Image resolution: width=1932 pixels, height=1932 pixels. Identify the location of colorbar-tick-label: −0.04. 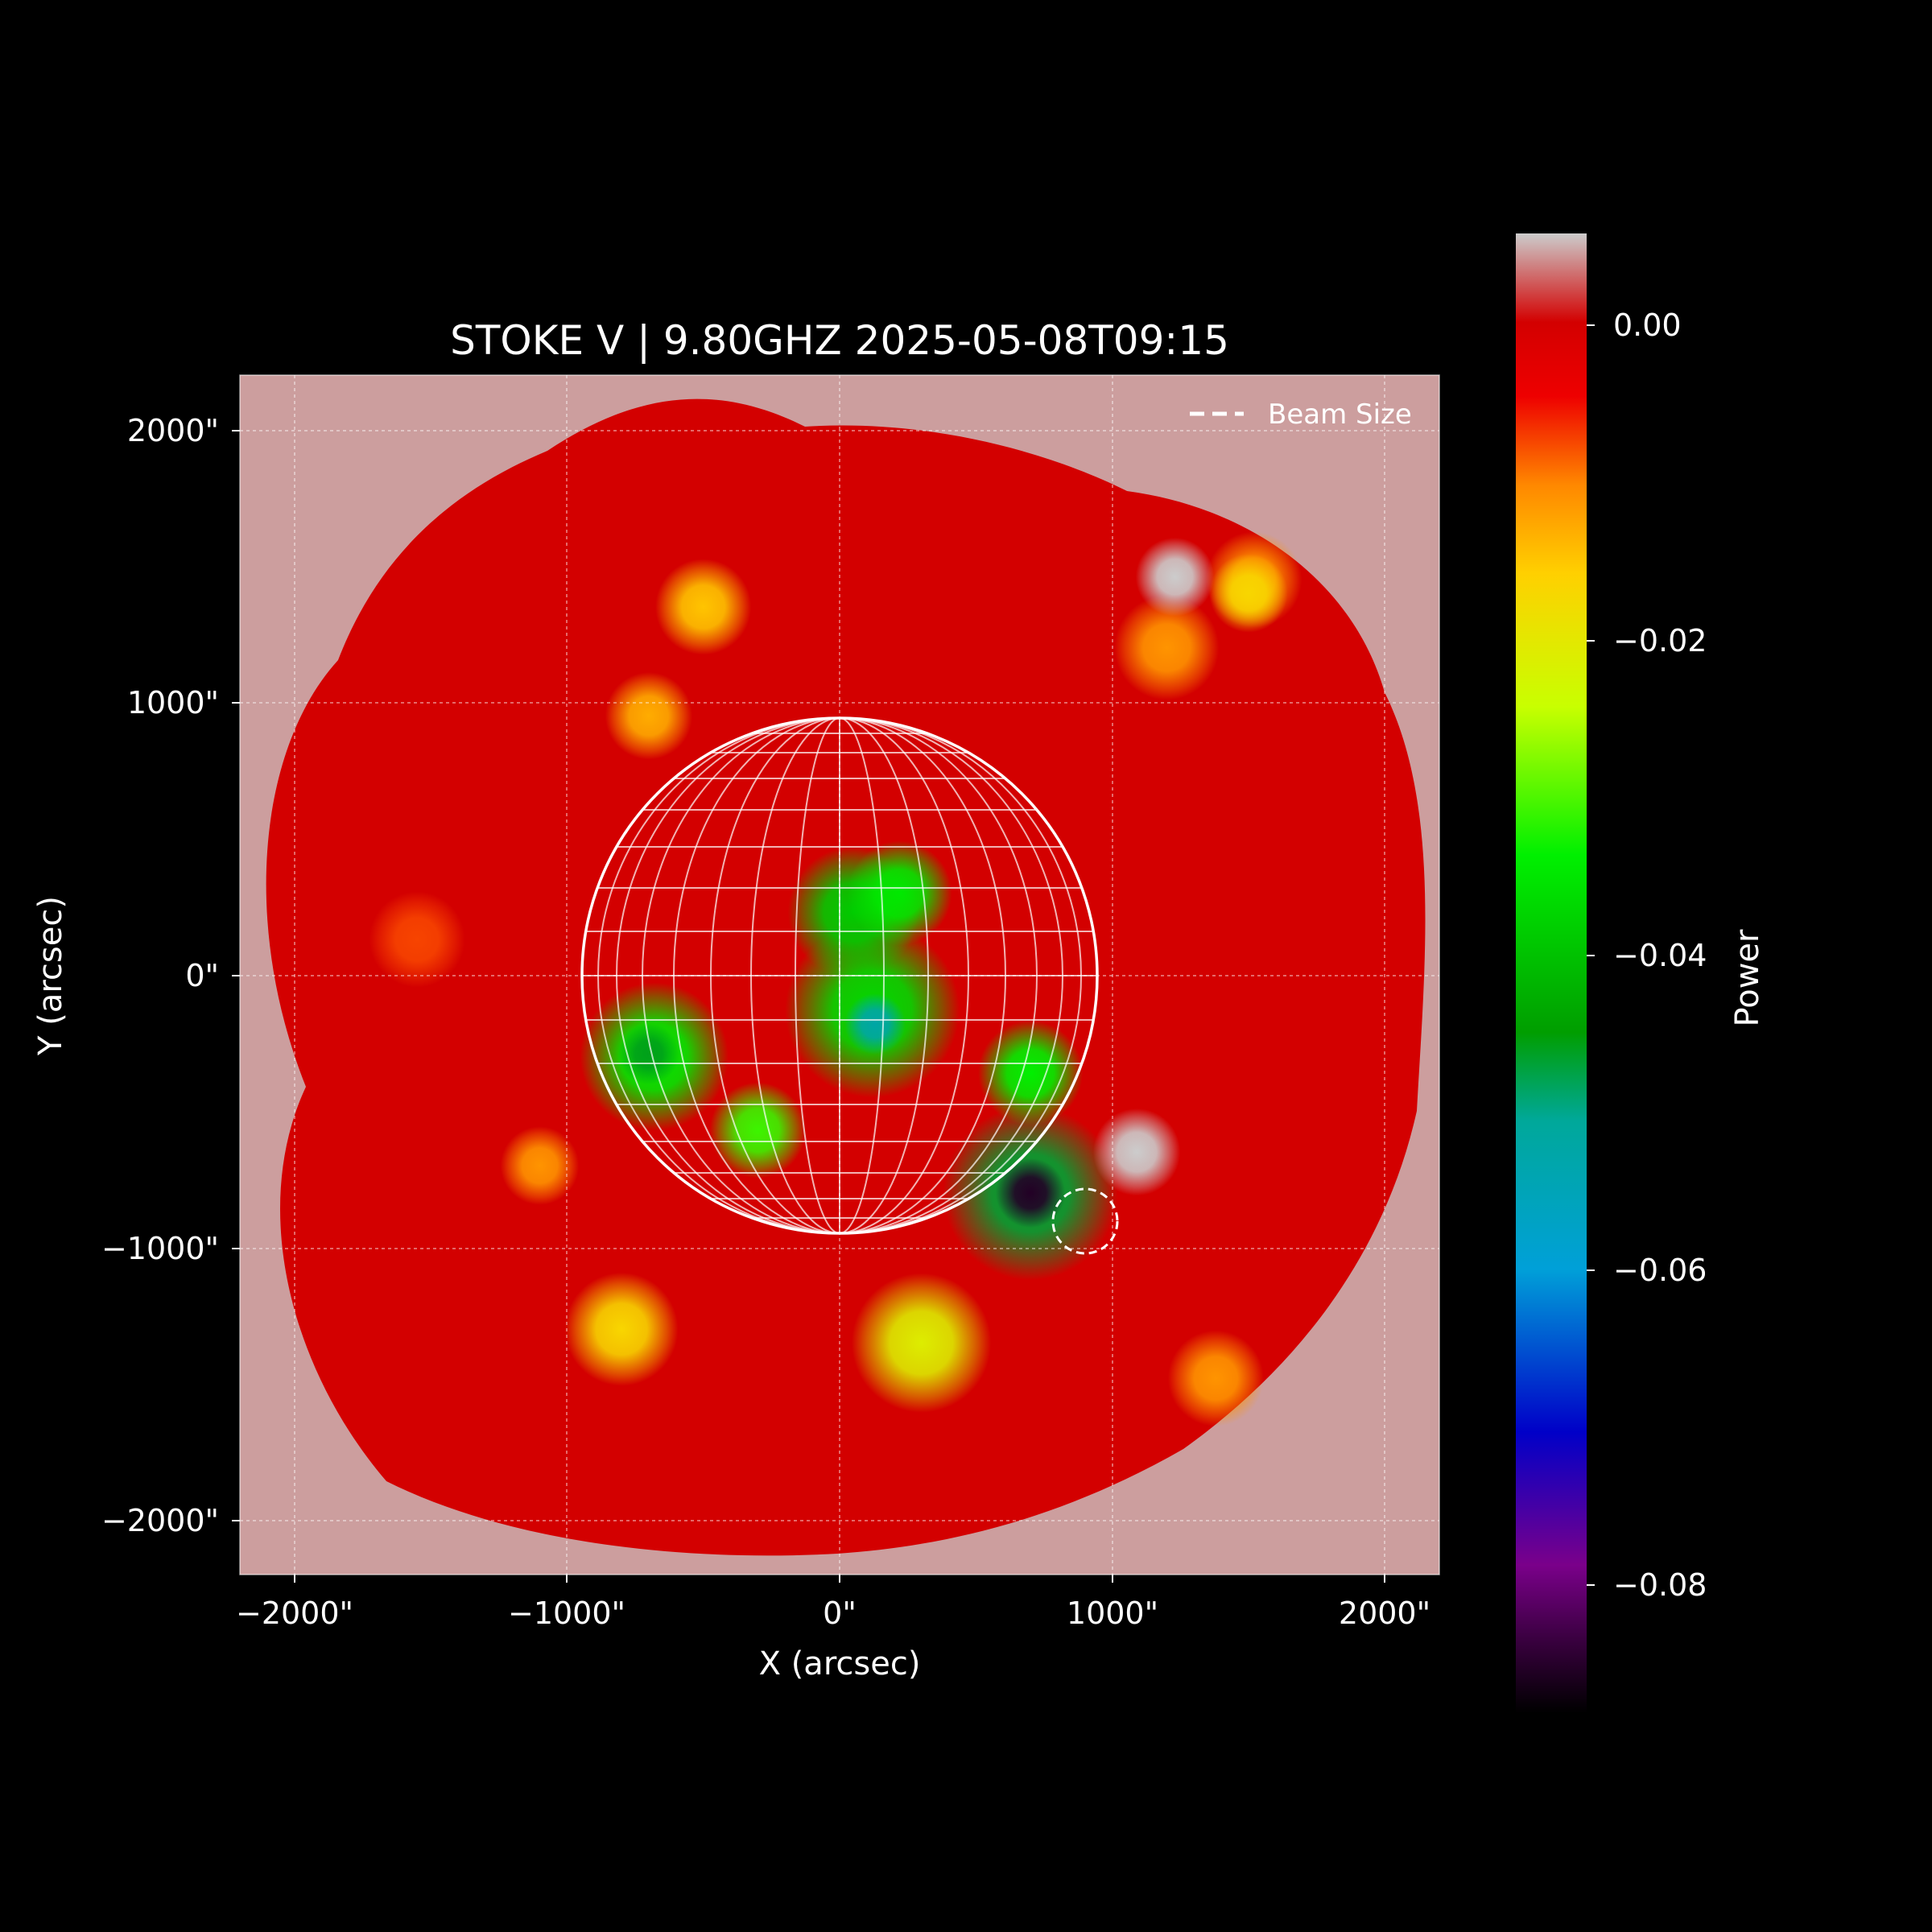
(1660, 955).